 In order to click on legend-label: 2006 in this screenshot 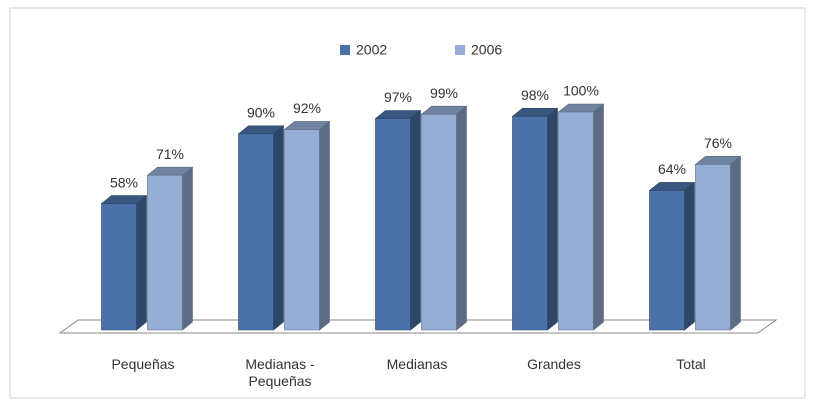, I will do `click(486, 50)`.